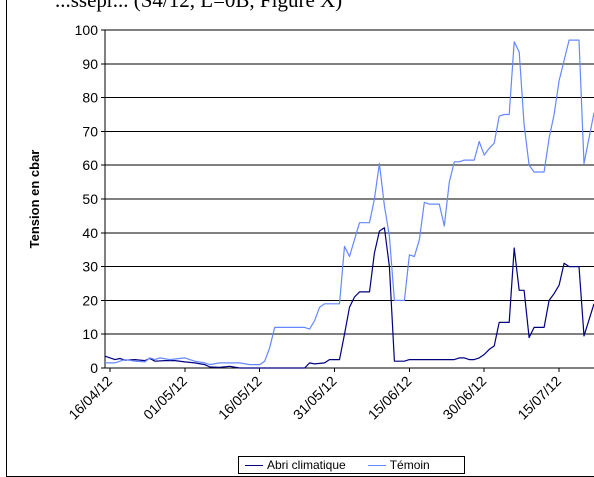  What do you see at coordinates (90, 199) in the screenshot?
I see `y-tick-label: 50` at bounding box center [90, 199].